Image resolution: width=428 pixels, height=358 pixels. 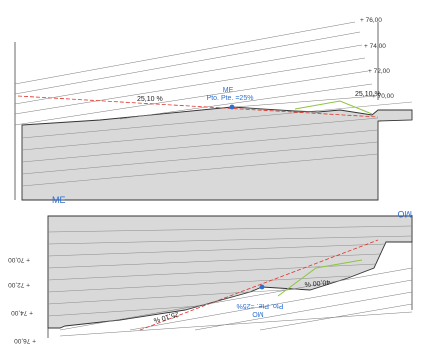 What do you see at coordinates (379, 71) in the screenshot?
I see `top-level-label: + 72,00` at bounding box center [379, 71].